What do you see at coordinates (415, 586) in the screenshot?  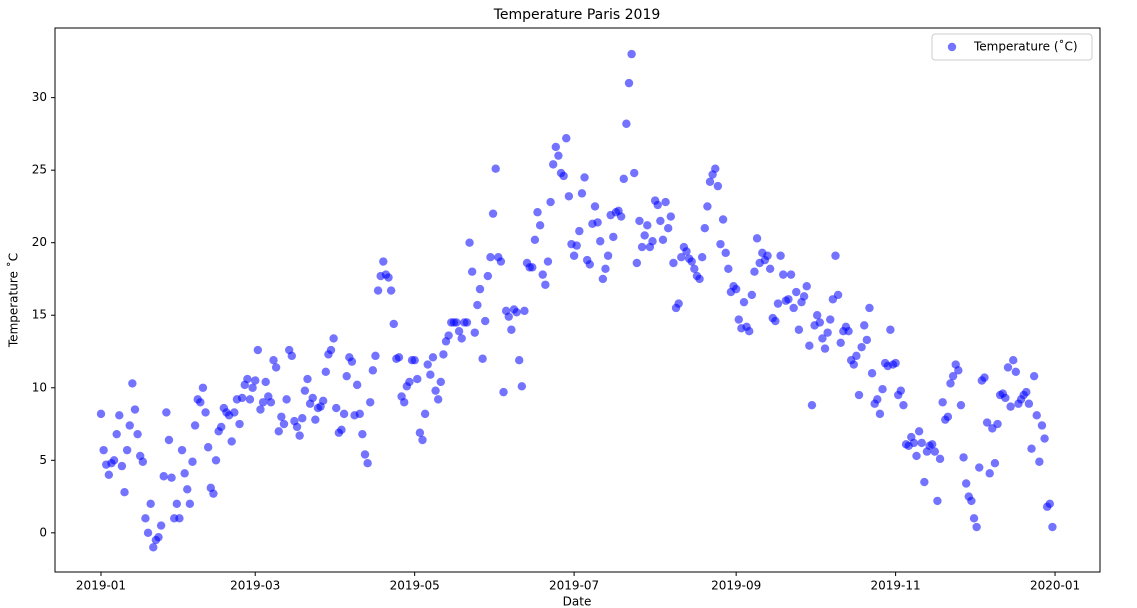 I see `x-tick-label: 2019-05` at bounding box center [415, 586].